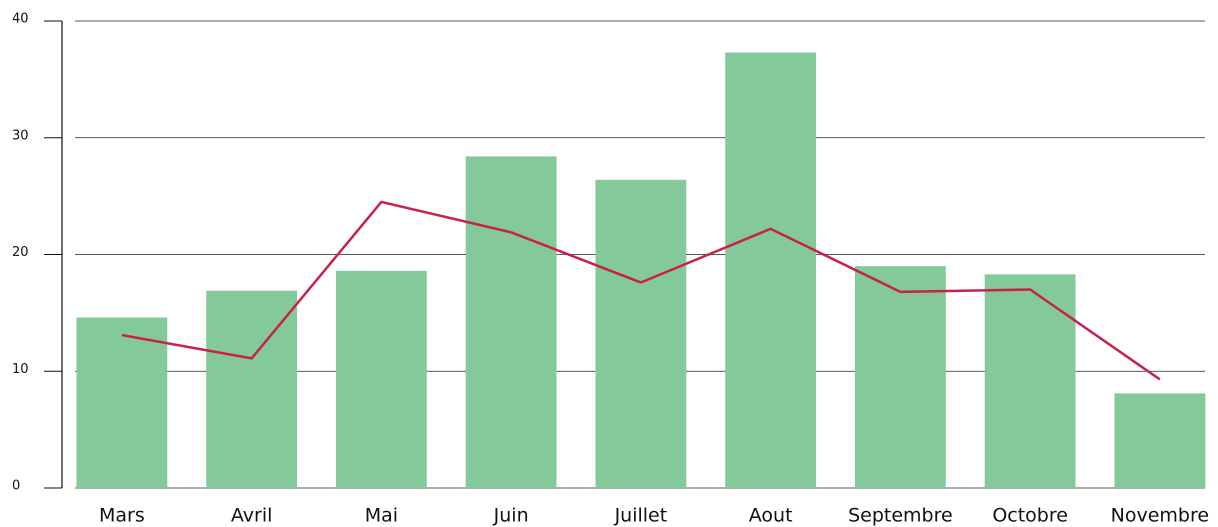  I want to click on y-tick-label: 30, so click(20, 135).